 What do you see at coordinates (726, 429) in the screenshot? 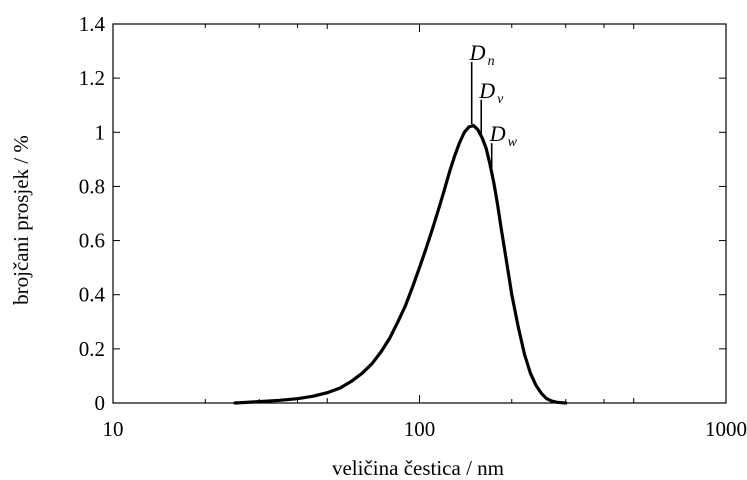
I see `x-tick-label: 1000` at bounding box center [726, 429].